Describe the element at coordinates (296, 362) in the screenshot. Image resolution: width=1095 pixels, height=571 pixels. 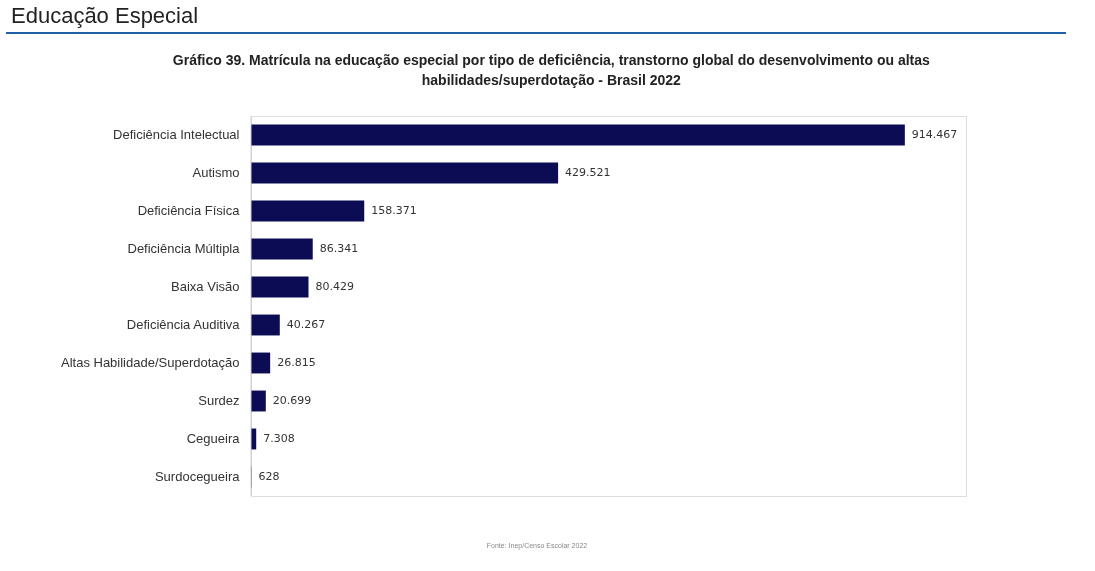
I see `data-label: 26.815` at that location.